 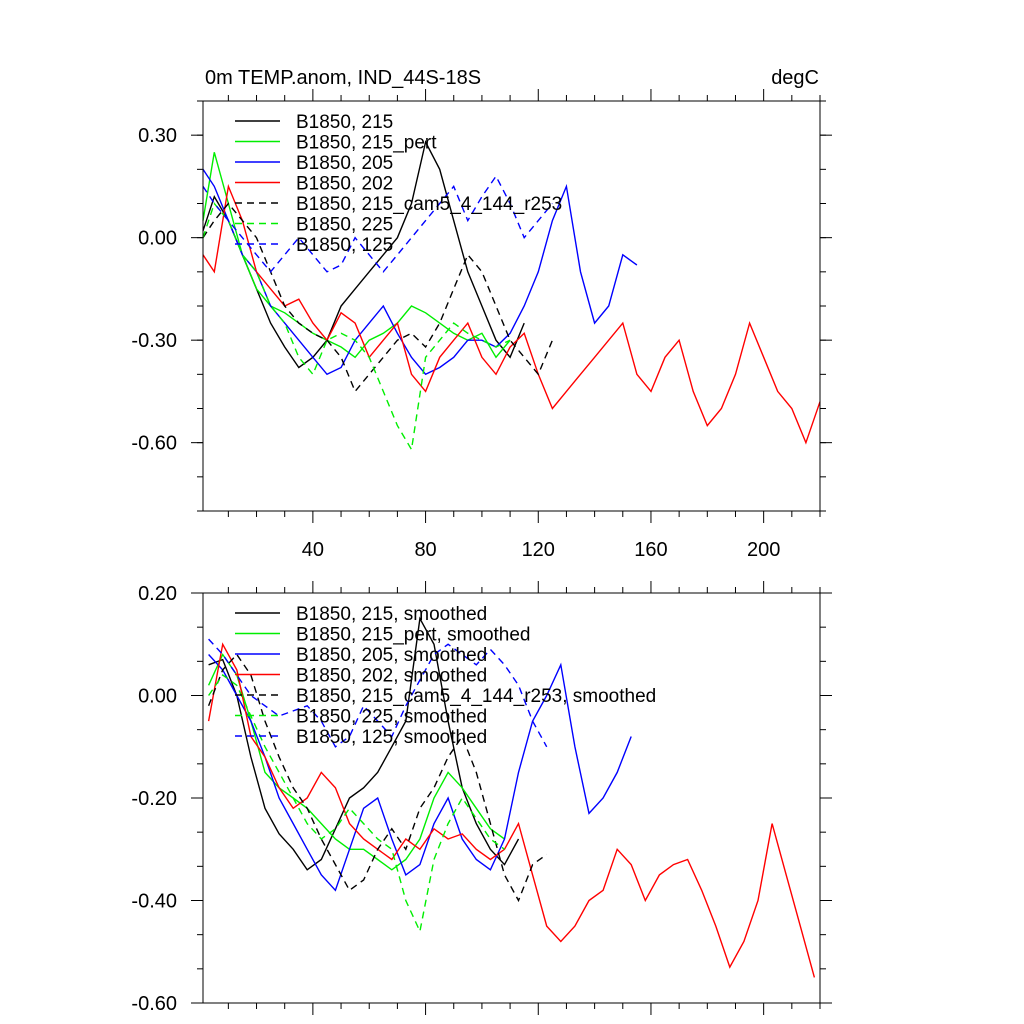 What do you see at coordinates (391, 717) in the screenshot?
I see `legend-label-5: B1850, 225, smoothed` at bounding box center [391, 717].